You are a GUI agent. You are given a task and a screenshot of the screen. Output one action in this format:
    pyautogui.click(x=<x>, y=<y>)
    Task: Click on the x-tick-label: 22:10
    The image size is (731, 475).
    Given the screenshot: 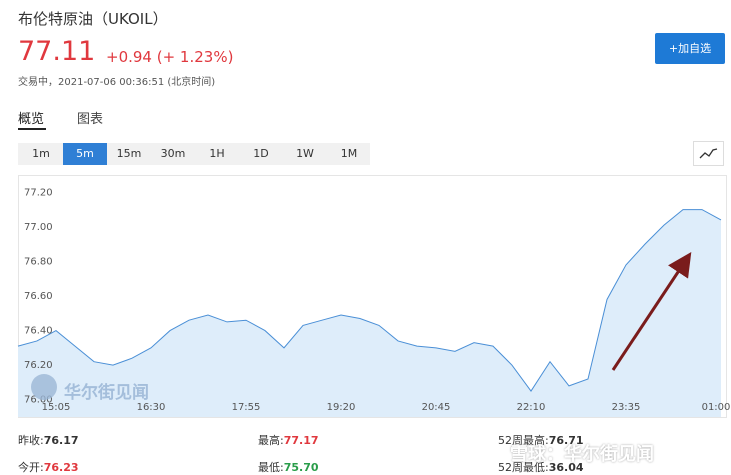 What is the action you would take?
    pyautogui.click(x=531, y=407)
    